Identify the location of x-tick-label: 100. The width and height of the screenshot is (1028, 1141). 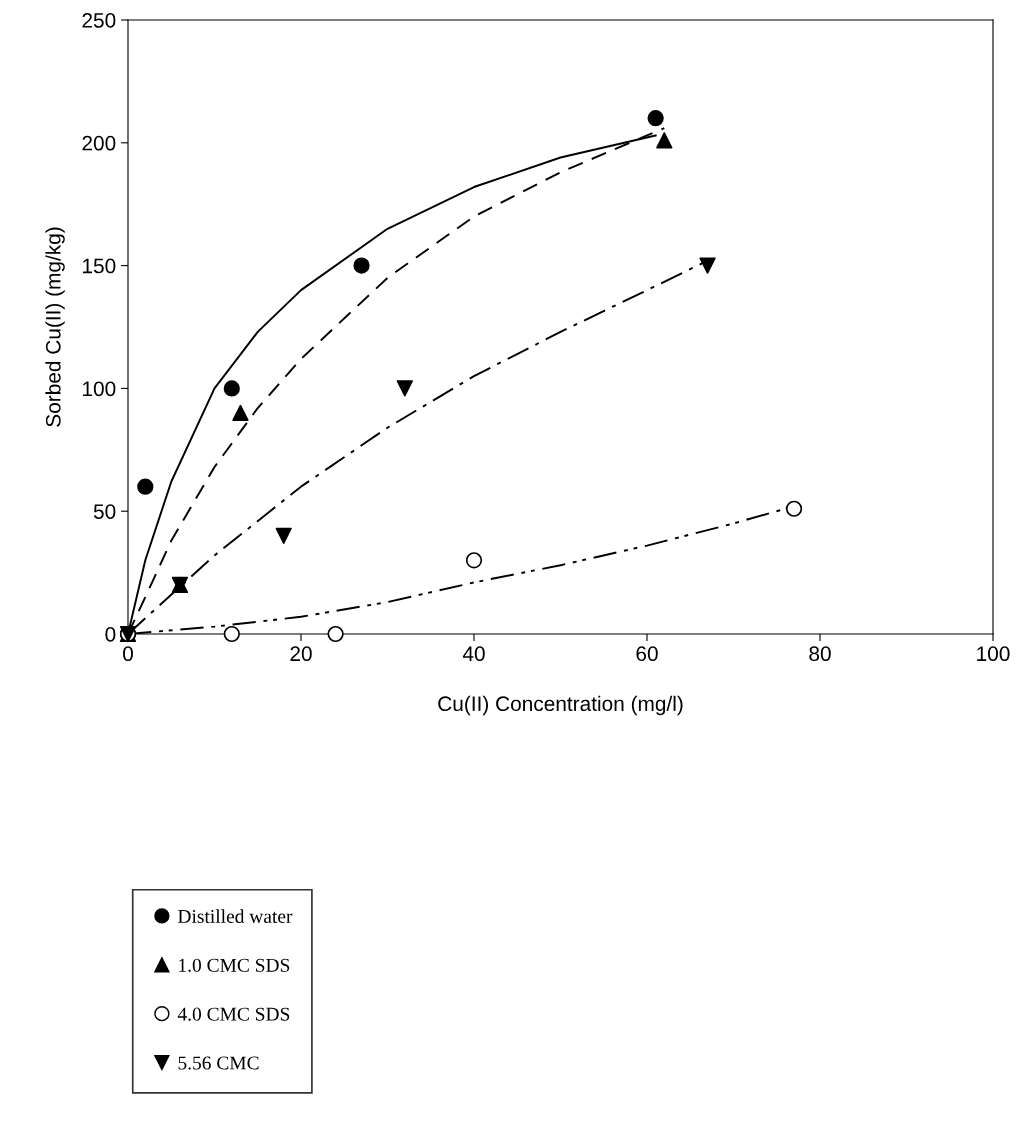
(993, 654).